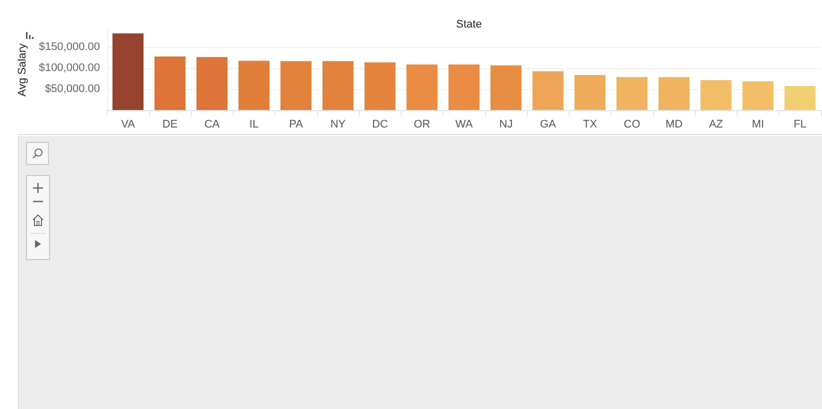  Describe the element at coordinates (469, 24) in the screenshot. I see `x-axis-title: State` at that location.